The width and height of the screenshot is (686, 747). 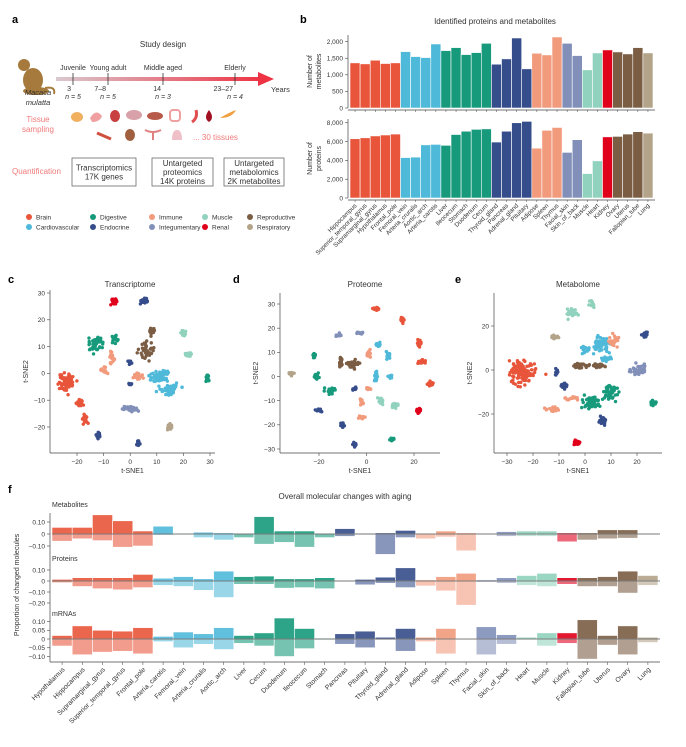 I want to click on omics-box, so click(x=182, y=172).